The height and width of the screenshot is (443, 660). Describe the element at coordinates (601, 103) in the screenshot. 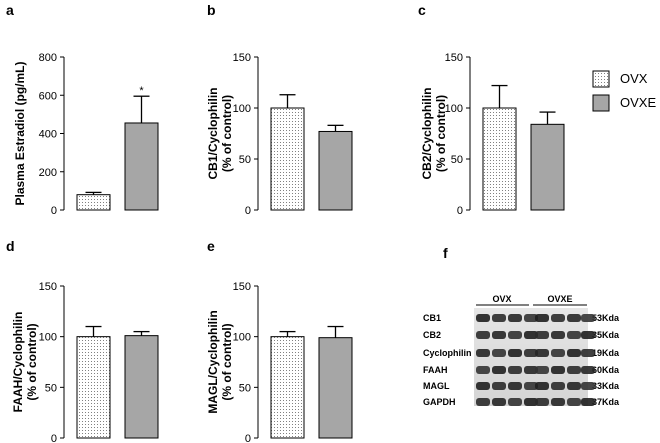

I see `legend-swatch-ovxe` at that location.